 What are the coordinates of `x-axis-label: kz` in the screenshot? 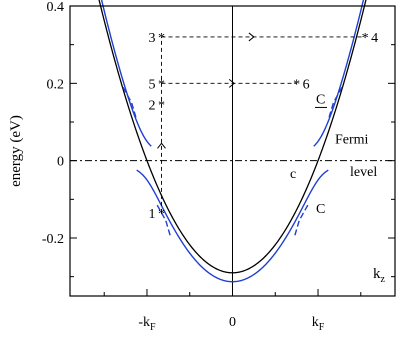 It's located at (379, 275).